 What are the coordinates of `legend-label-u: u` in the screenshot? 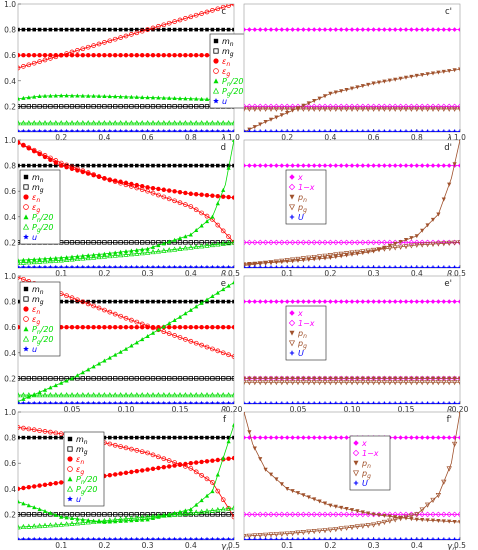 It's located at (78, 499).